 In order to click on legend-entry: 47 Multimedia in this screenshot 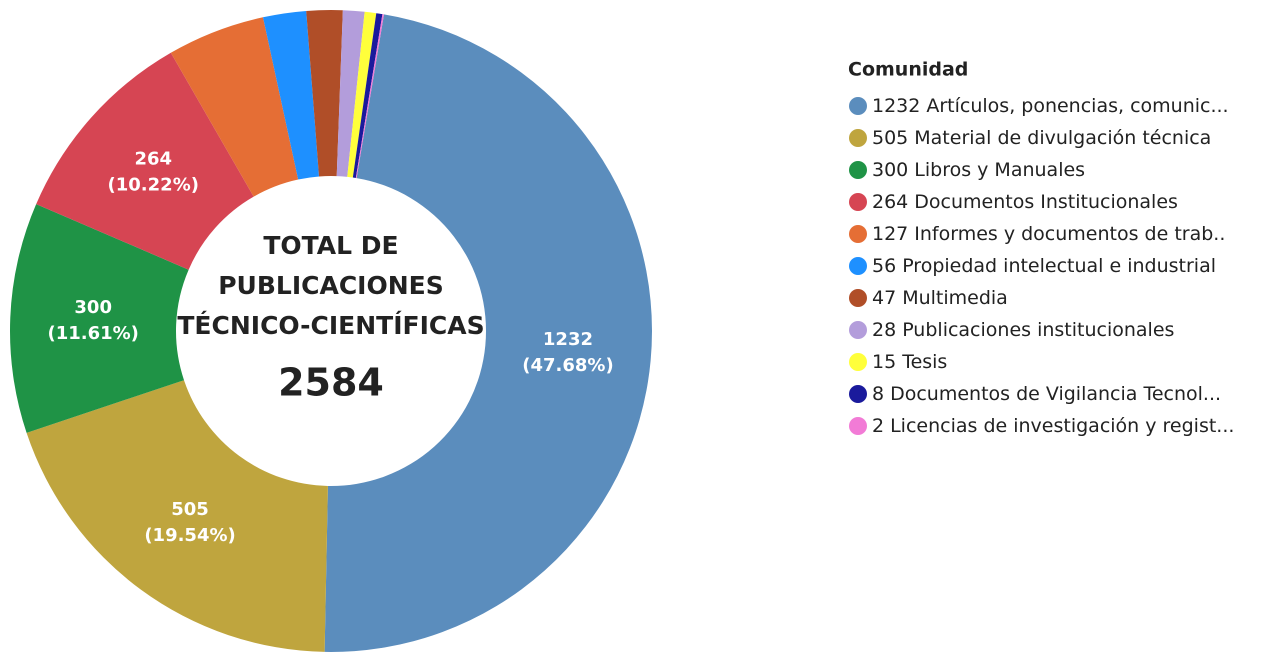, I will do `click(940, 298)`.